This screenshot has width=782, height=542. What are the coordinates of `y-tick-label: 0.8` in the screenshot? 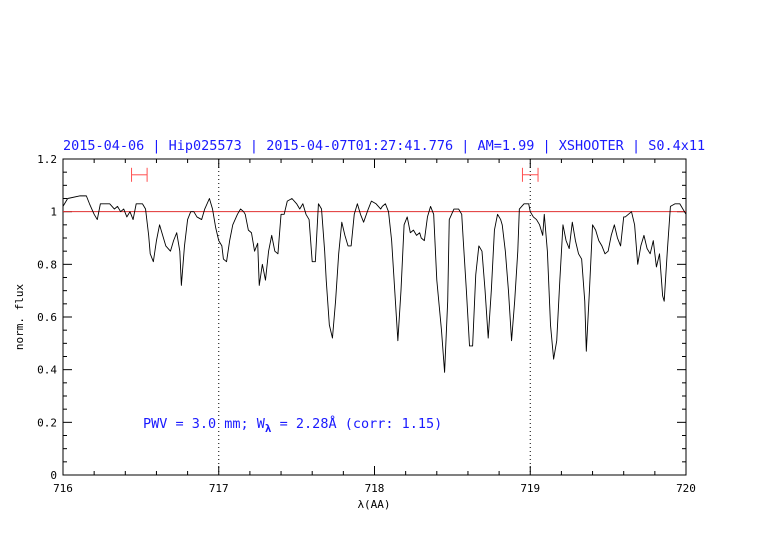 It's located at (47, 264).